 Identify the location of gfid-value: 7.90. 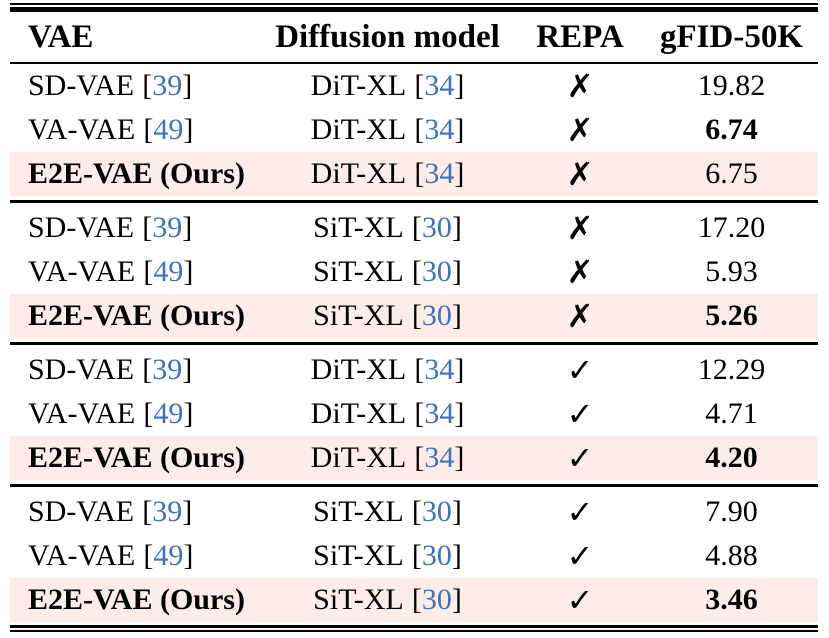
(731, 511).